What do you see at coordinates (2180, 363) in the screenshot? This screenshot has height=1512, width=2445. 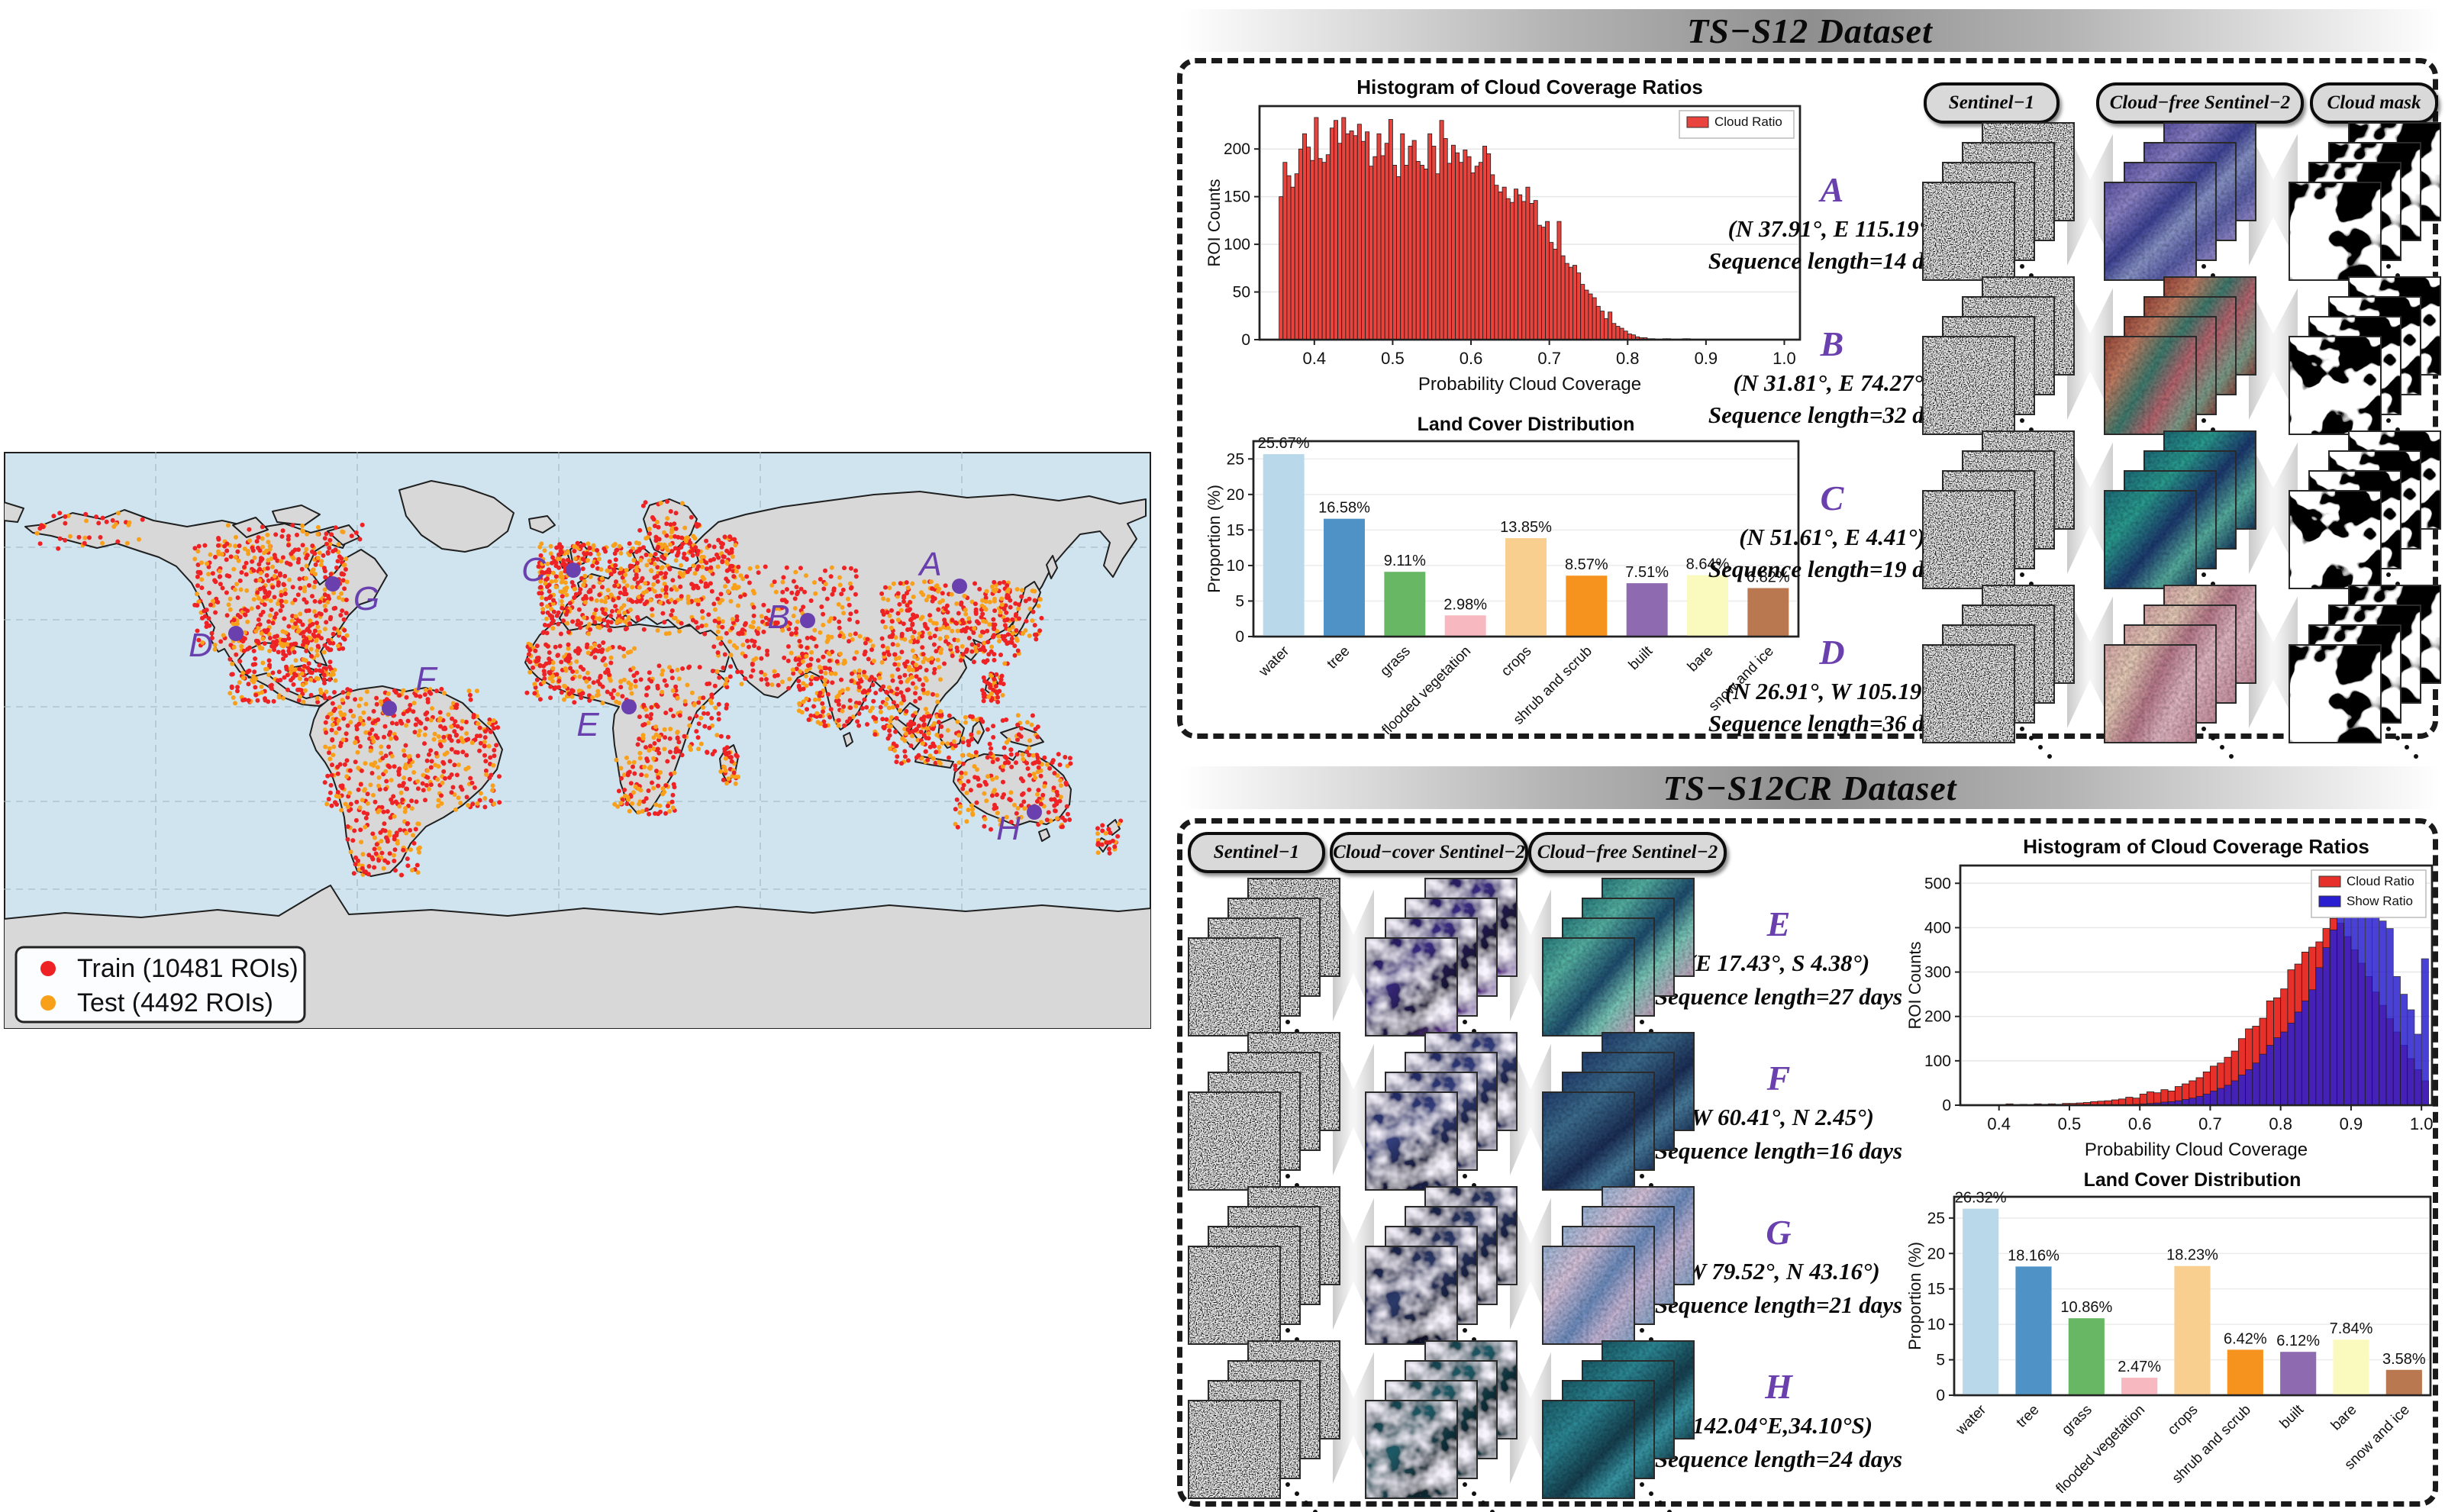 I see `stack-B-s2` at bounding box center [2180, 363].